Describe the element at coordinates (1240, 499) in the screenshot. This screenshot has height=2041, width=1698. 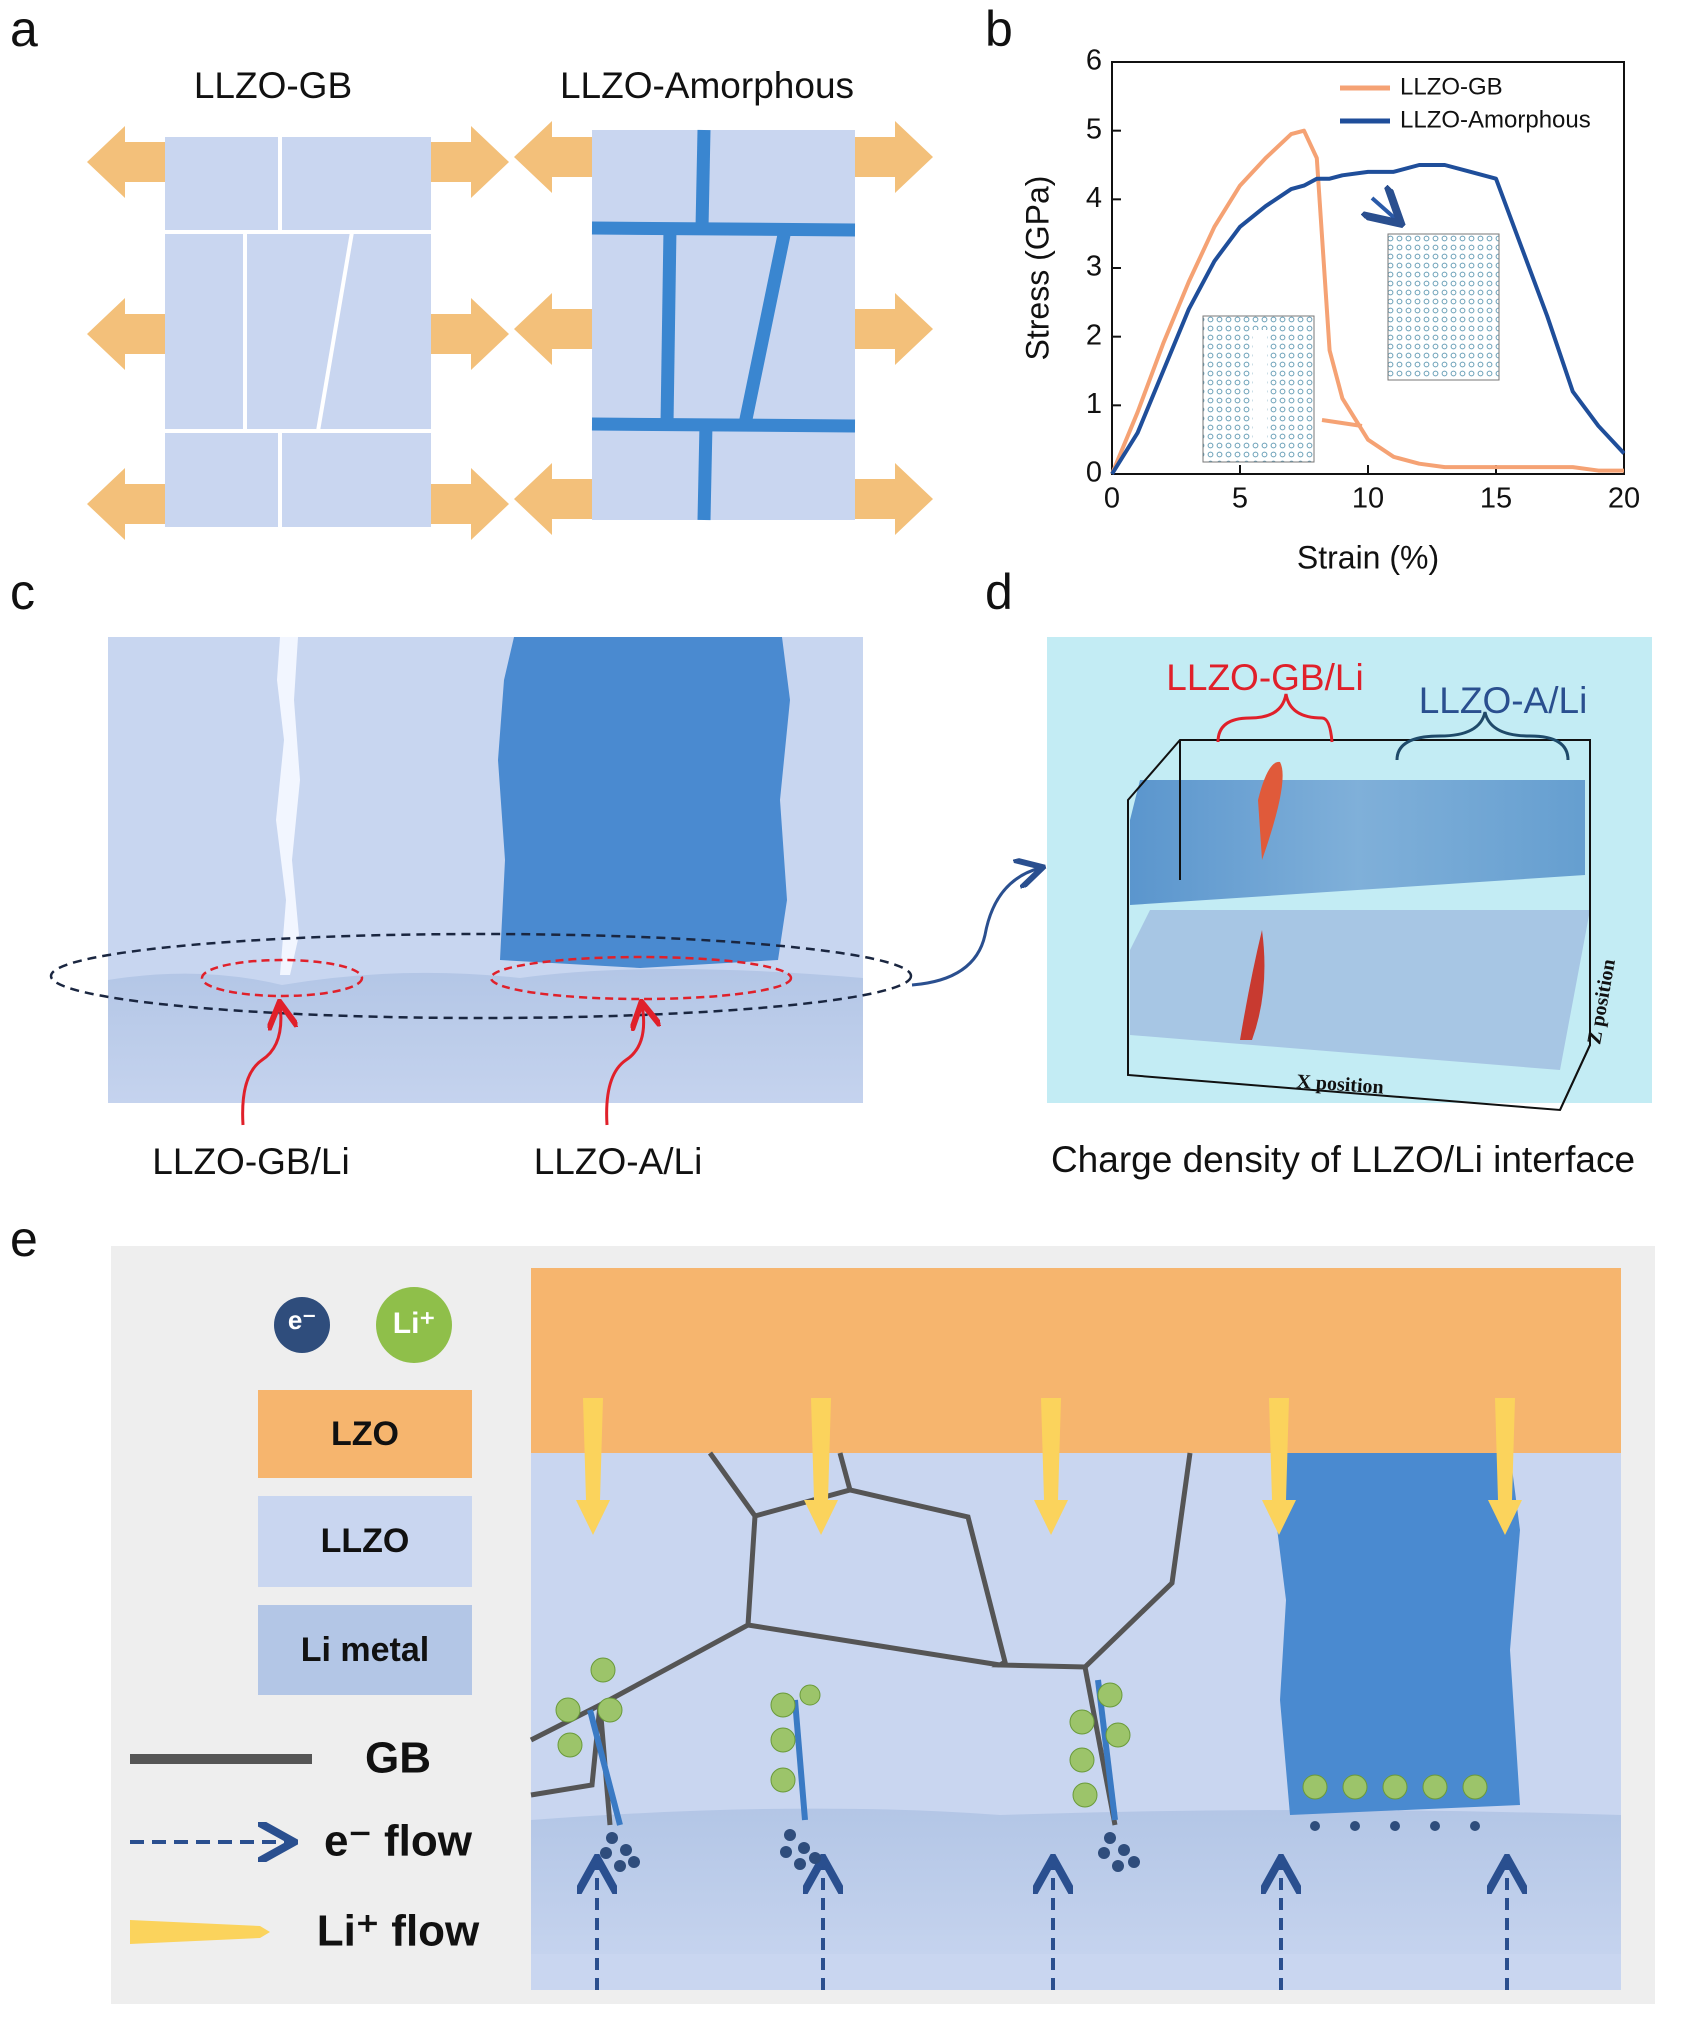
I see `x-tick-label: 5` at that location.